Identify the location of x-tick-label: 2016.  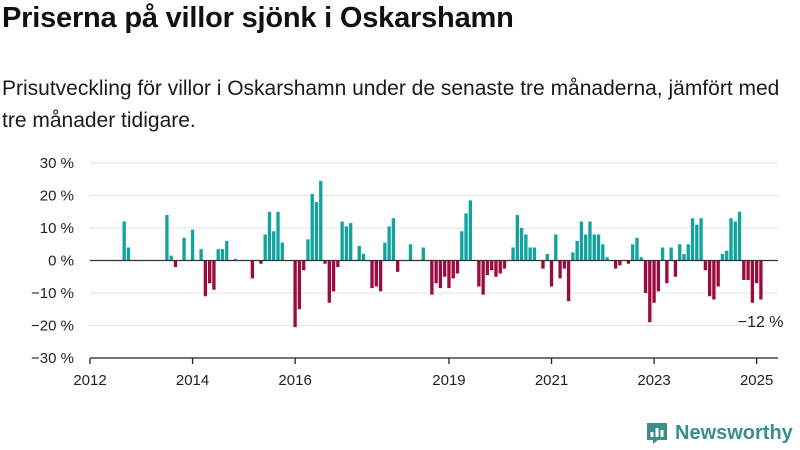
(294, 380).